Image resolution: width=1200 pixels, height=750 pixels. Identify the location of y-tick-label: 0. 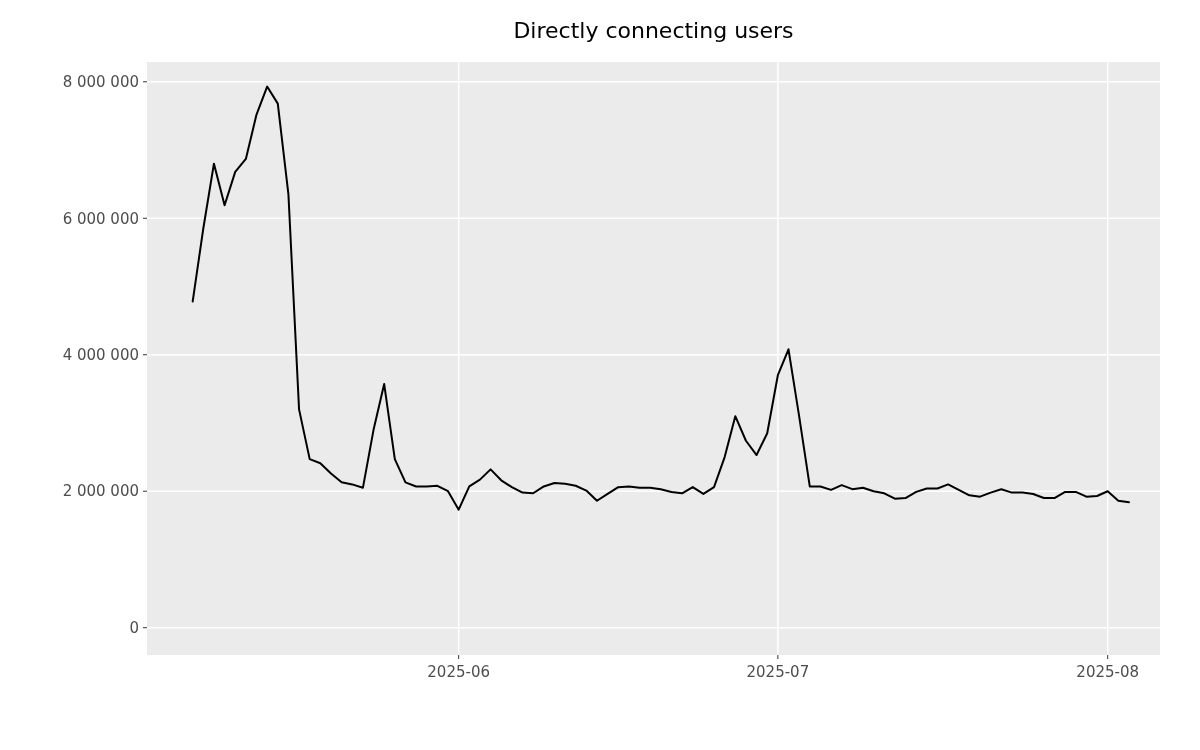
(134, 627).